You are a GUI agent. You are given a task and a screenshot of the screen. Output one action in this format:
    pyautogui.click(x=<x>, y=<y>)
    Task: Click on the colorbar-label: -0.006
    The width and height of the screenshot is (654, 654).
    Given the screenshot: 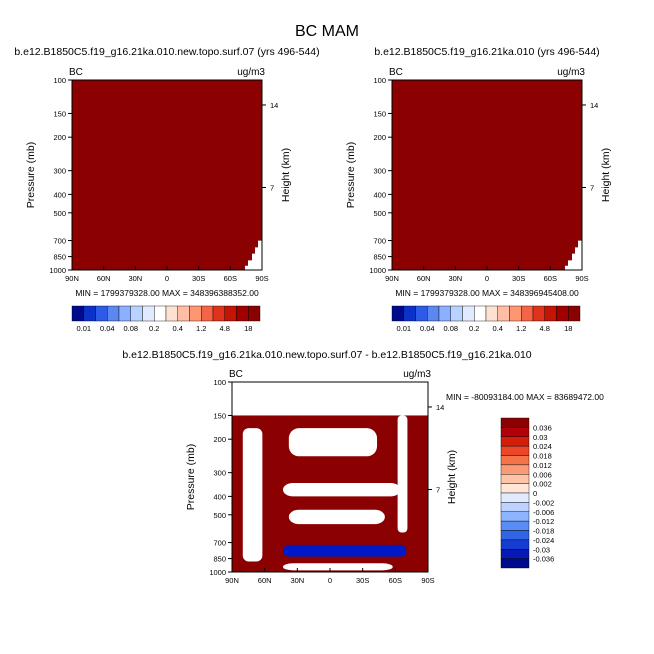 What is the action you would take?
    pyautogui.click(x=543, y=512)
    